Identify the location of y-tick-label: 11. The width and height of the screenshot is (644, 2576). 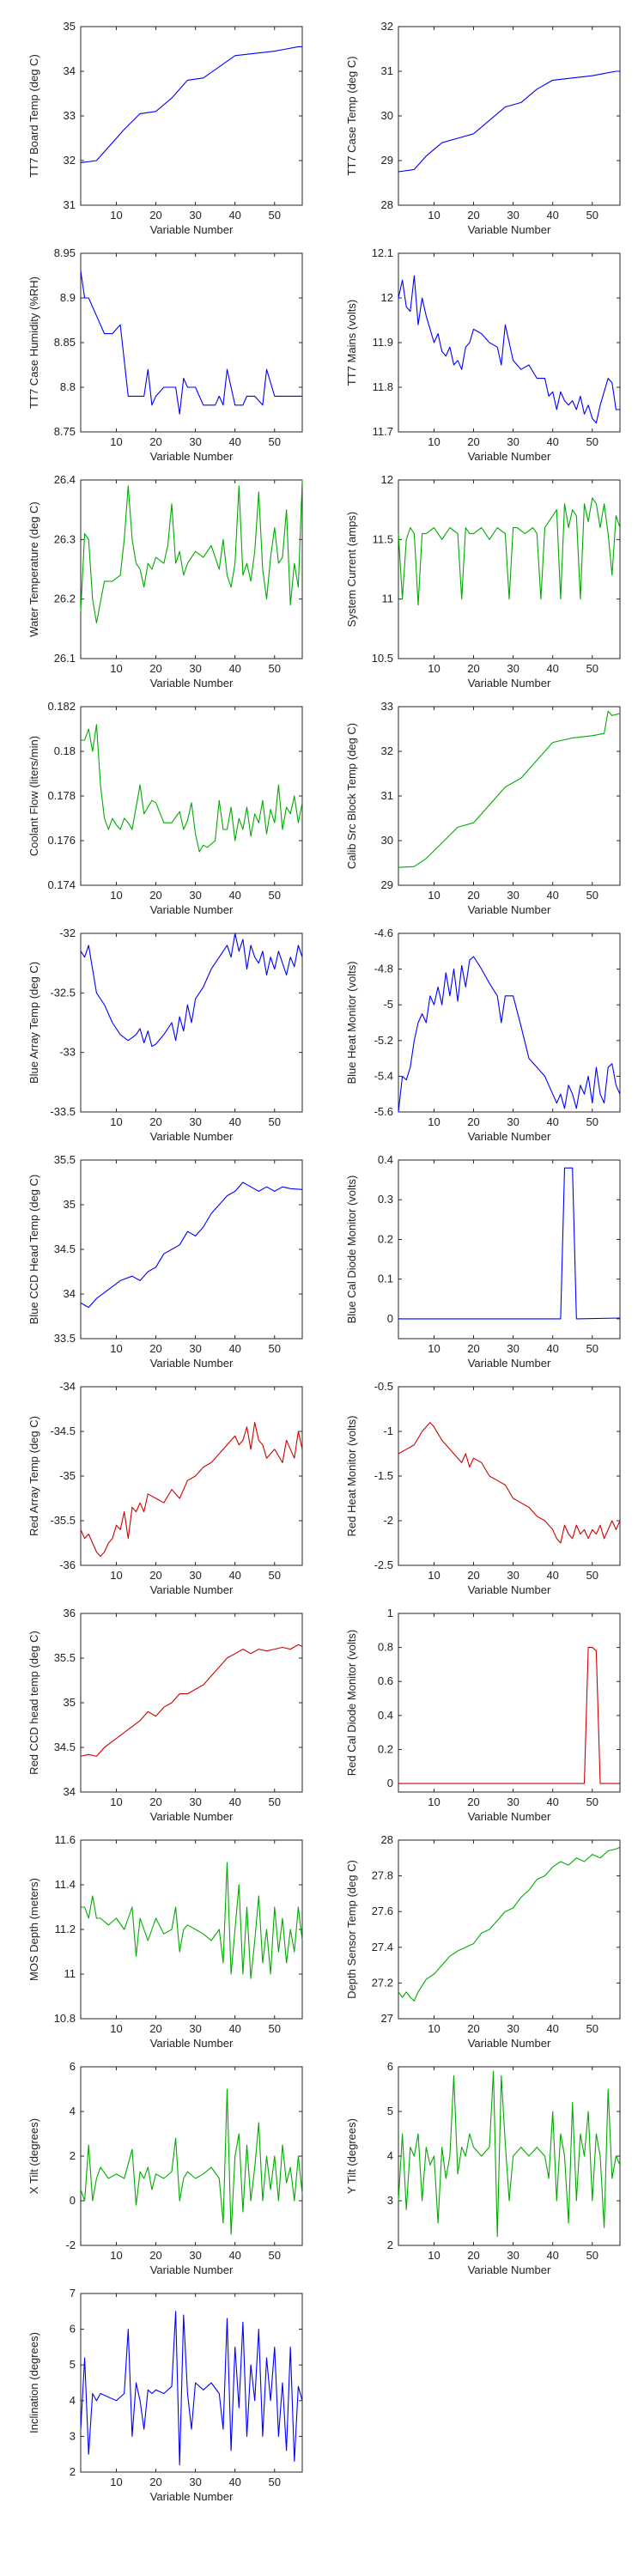
(70, 1974).